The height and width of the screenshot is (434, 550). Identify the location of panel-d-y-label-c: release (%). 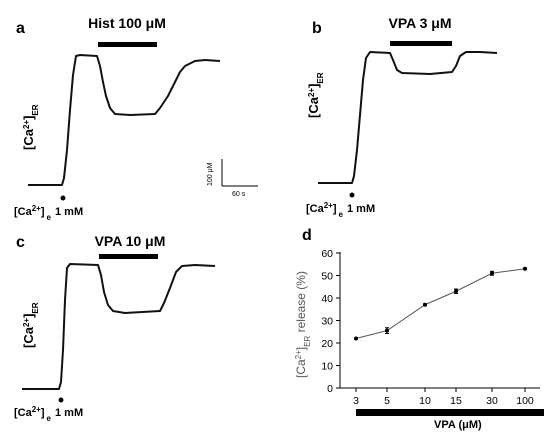
(301, 303).